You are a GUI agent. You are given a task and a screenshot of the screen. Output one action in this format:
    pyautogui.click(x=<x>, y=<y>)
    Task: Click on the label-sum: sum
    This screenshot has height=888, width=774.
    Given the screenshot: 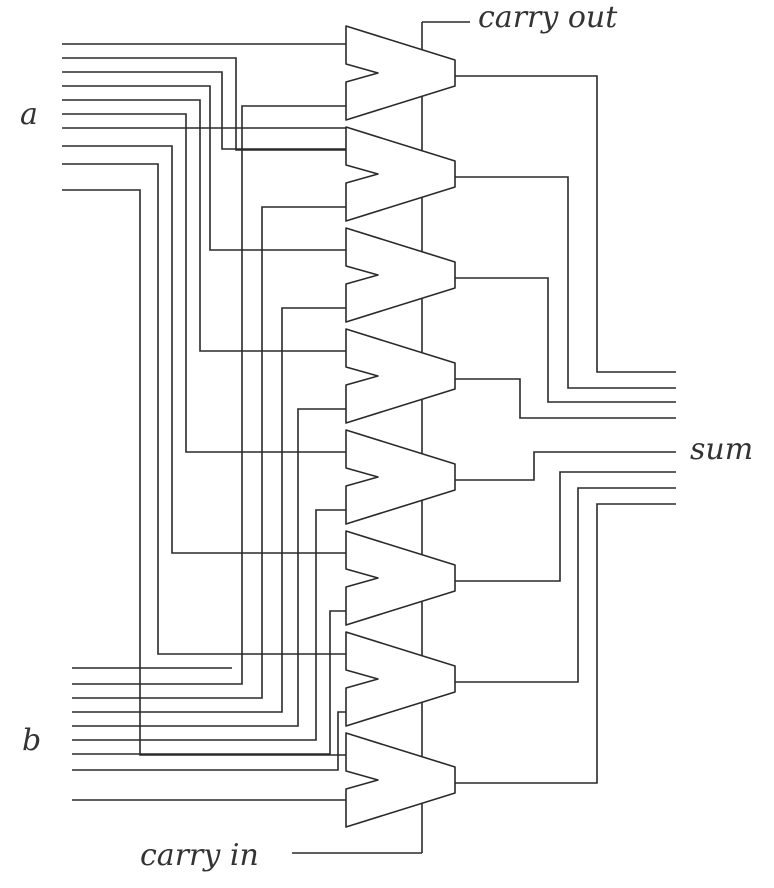 What is the action you would take?
    pyautogui.click(x=721, y=449)
    